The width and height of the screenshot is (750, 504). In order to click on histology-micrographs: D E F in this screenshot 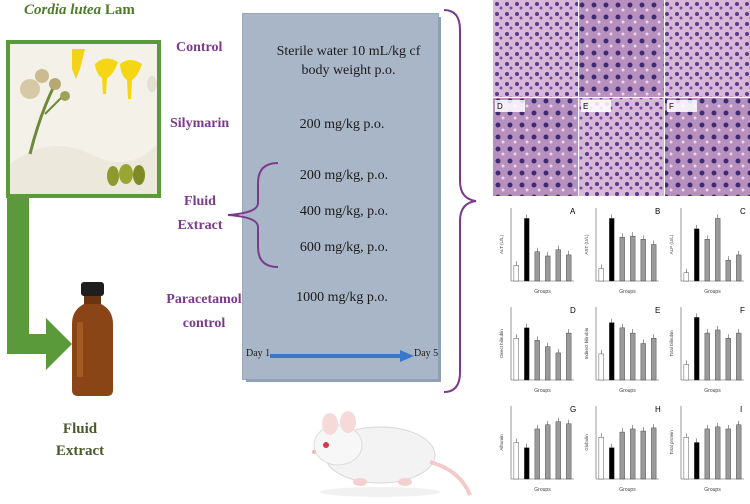, I will do `click(621, 98)`.